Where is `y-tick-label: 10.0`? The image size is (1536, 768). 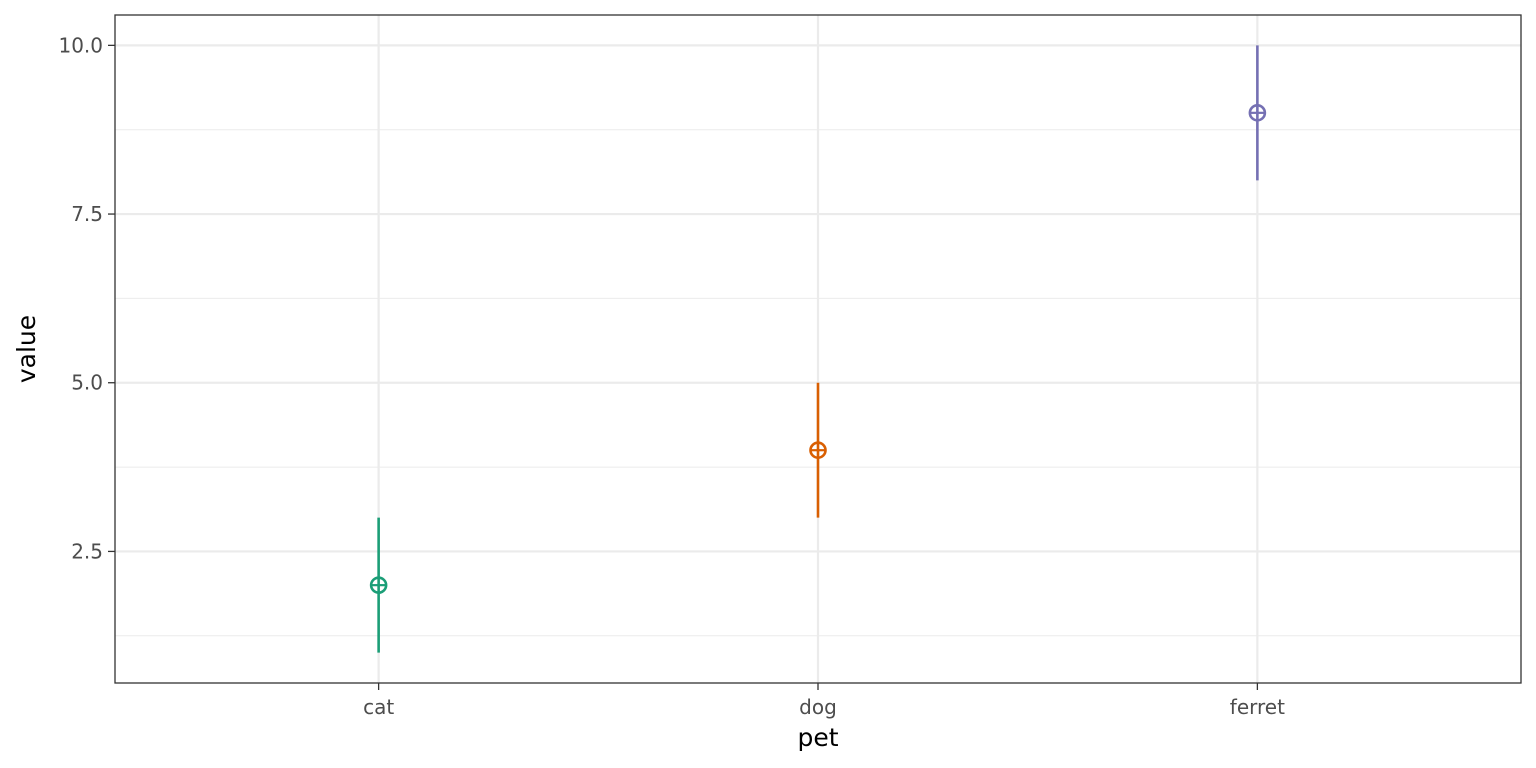
y-tick-label: 10.0 is located at coordinates (80, 45).